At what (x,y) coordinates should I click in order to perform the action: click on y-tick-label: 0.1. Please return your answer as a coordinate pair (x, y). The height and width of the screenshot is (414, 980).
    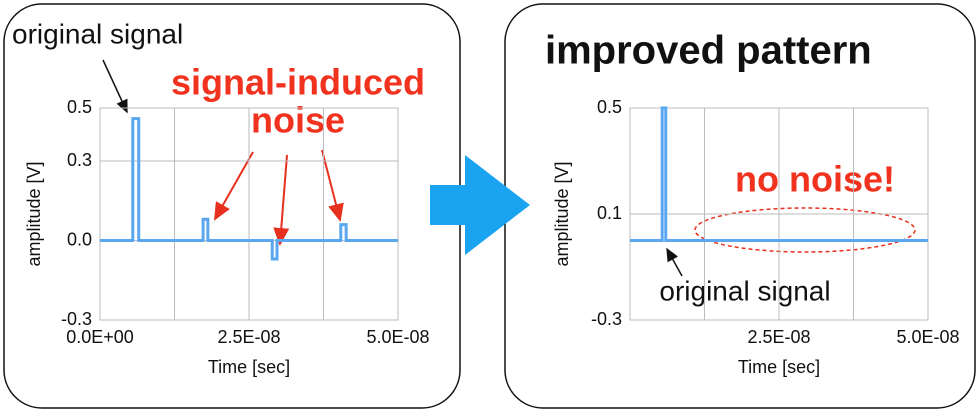
    Looking at the image, I should click on (609, 213).